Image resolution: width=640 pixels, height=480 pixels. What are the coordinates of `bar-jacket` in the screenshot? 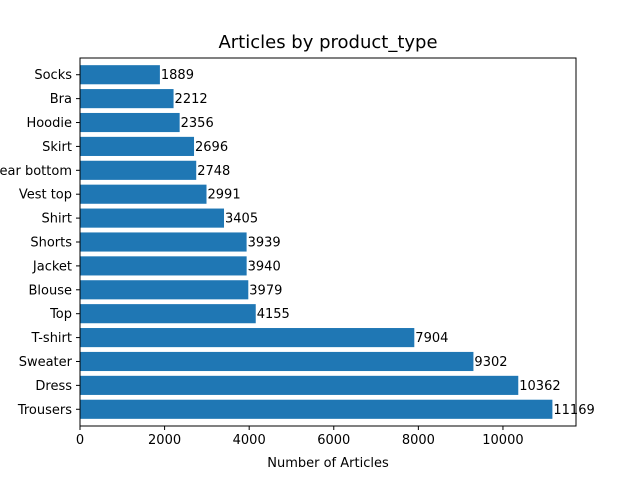 It's located at (163, 266).